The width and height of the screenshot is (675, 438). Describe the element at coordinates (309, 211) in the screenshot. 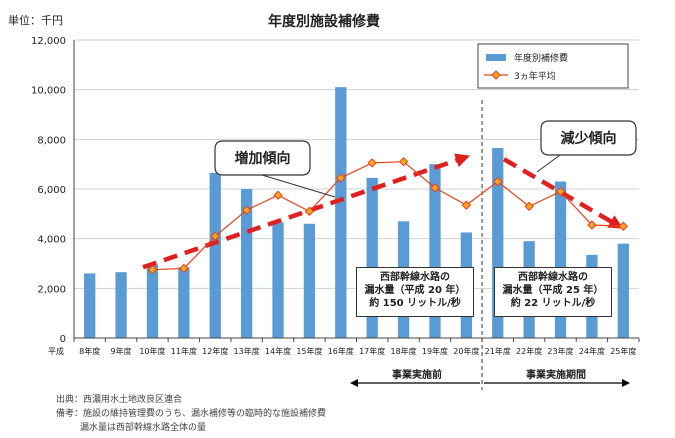

I see `avg-point-15年度` at that location.